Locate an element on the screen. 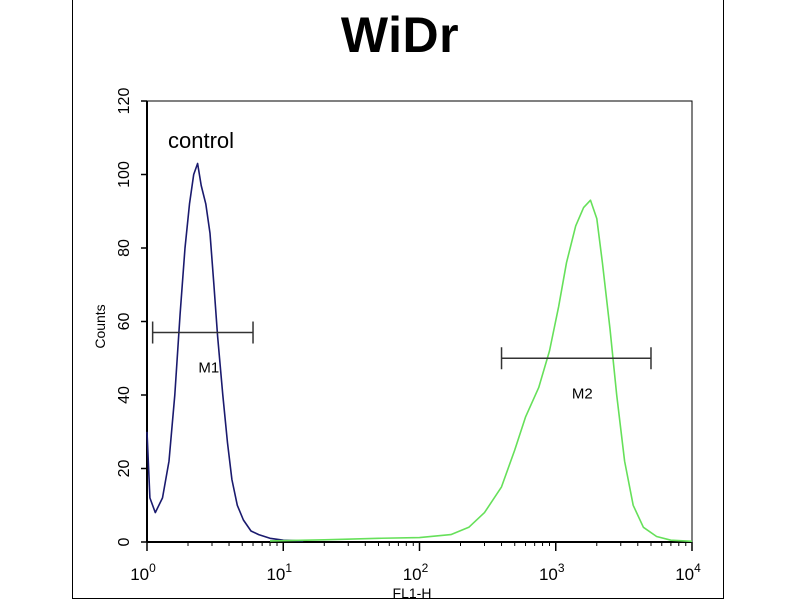 This screenshot has width=800, height=600. y-tick-label: 120 is located at coordinates (124, 101).